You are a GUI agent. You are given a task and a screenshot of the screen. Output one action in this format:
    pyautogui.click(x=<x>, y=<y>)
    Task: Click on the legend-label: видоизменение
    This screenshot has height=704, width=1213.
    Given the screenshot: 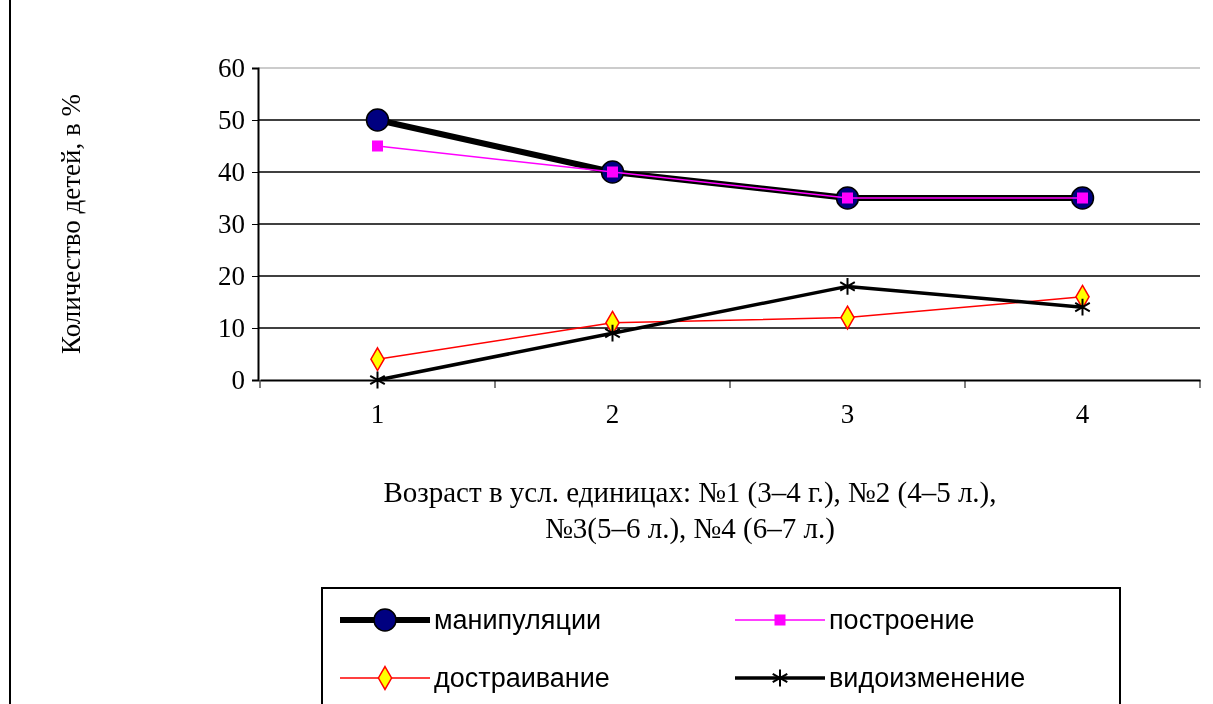 What is the action you would take?
    pyautogui.click(x=927, y=678)
    